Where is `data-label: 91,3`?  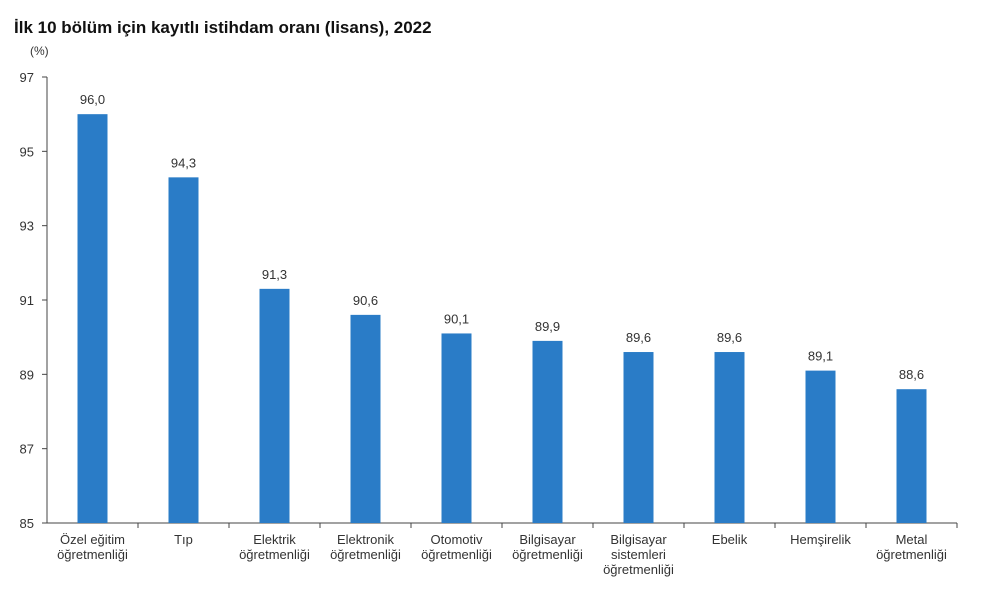
data-label: 91,3 is located at coordinates (274, 274).